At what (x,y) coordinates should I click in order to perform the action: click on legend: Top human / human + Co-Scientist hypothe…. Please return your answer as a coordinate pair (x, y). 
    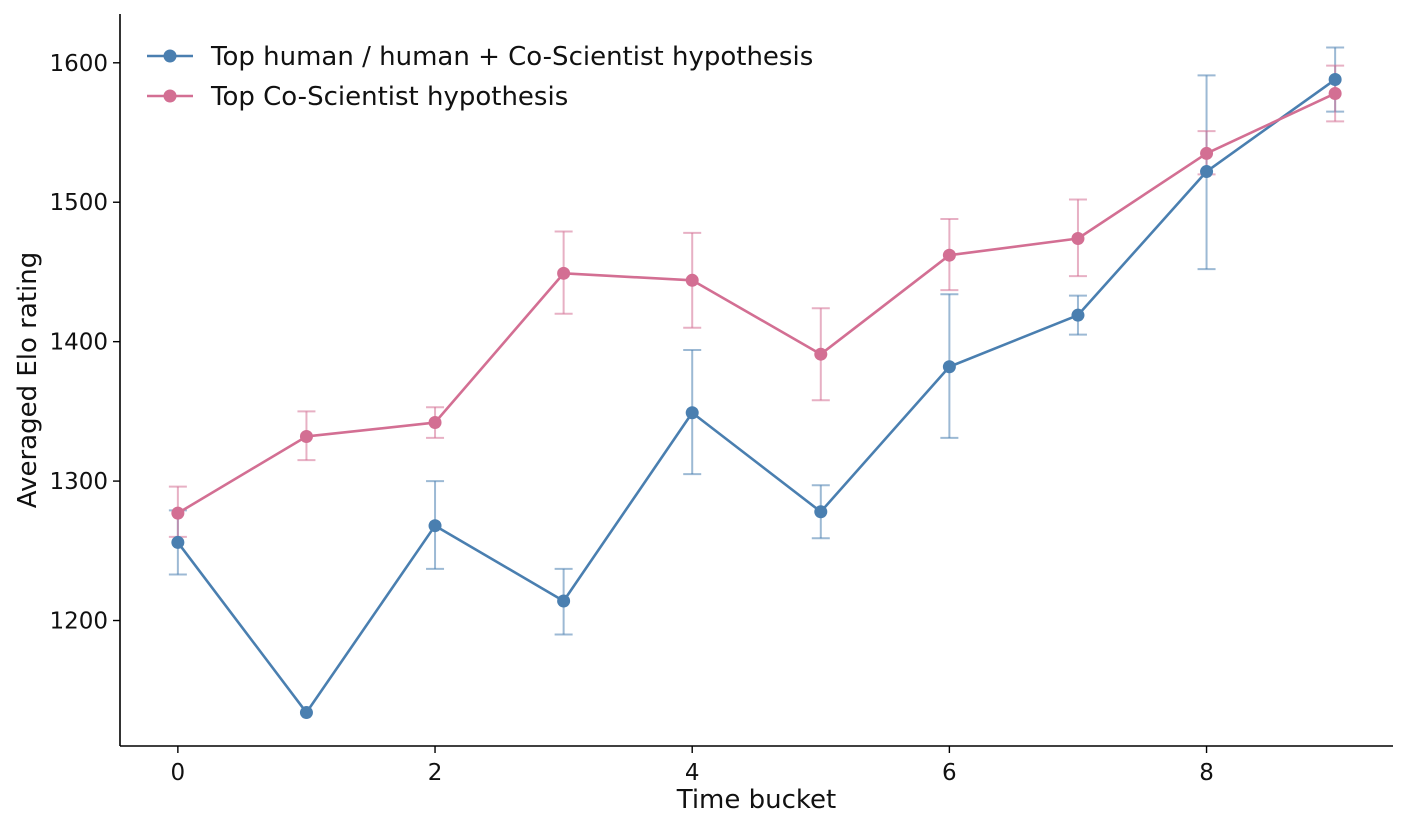
    Looking at the image, I should click on (480, 77).